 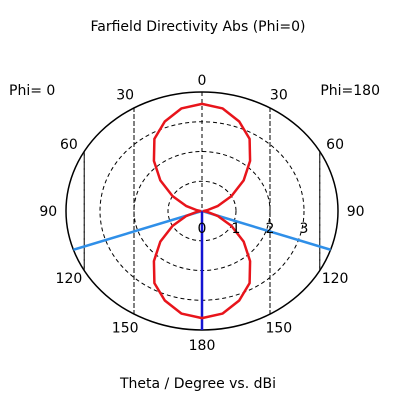 I want to click on series-layer, so click(x=202, y=211).